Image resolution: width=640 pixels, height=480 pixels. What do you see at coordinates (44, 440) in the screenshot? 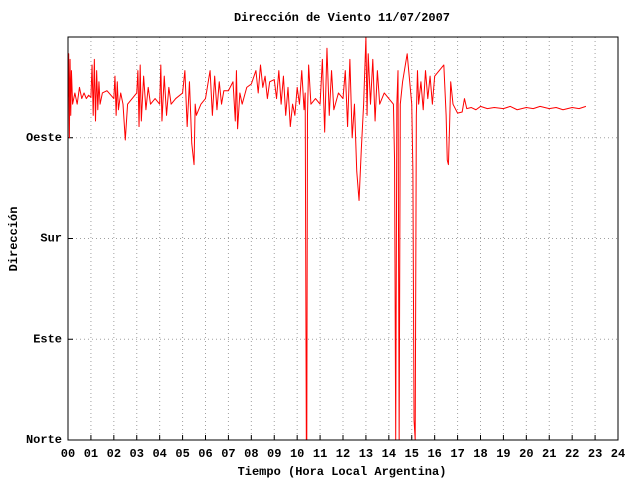
I see `y-tick-label: Norte` at bounding box center [44, 440].